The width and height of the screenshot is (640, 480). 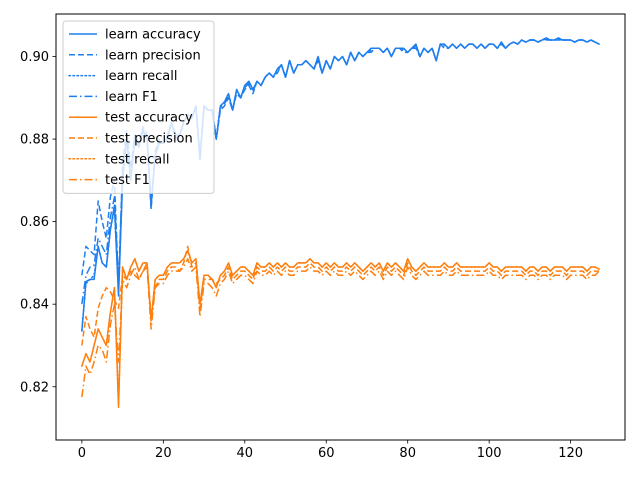 What do you see at coordinates (489, 453) in the screenshot?
I see `x-tick-label: 100` at bounding box center [489, 453].